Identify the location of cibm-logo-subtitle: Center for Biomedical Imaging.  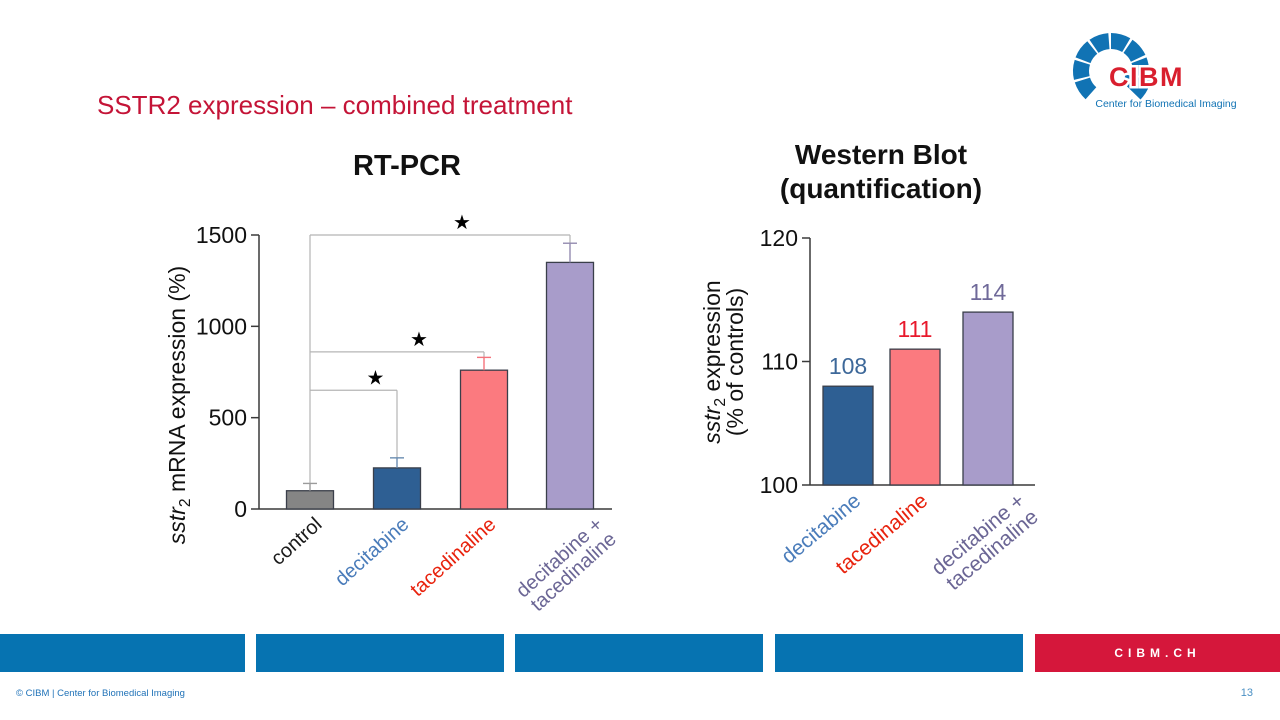
(1165, 104).